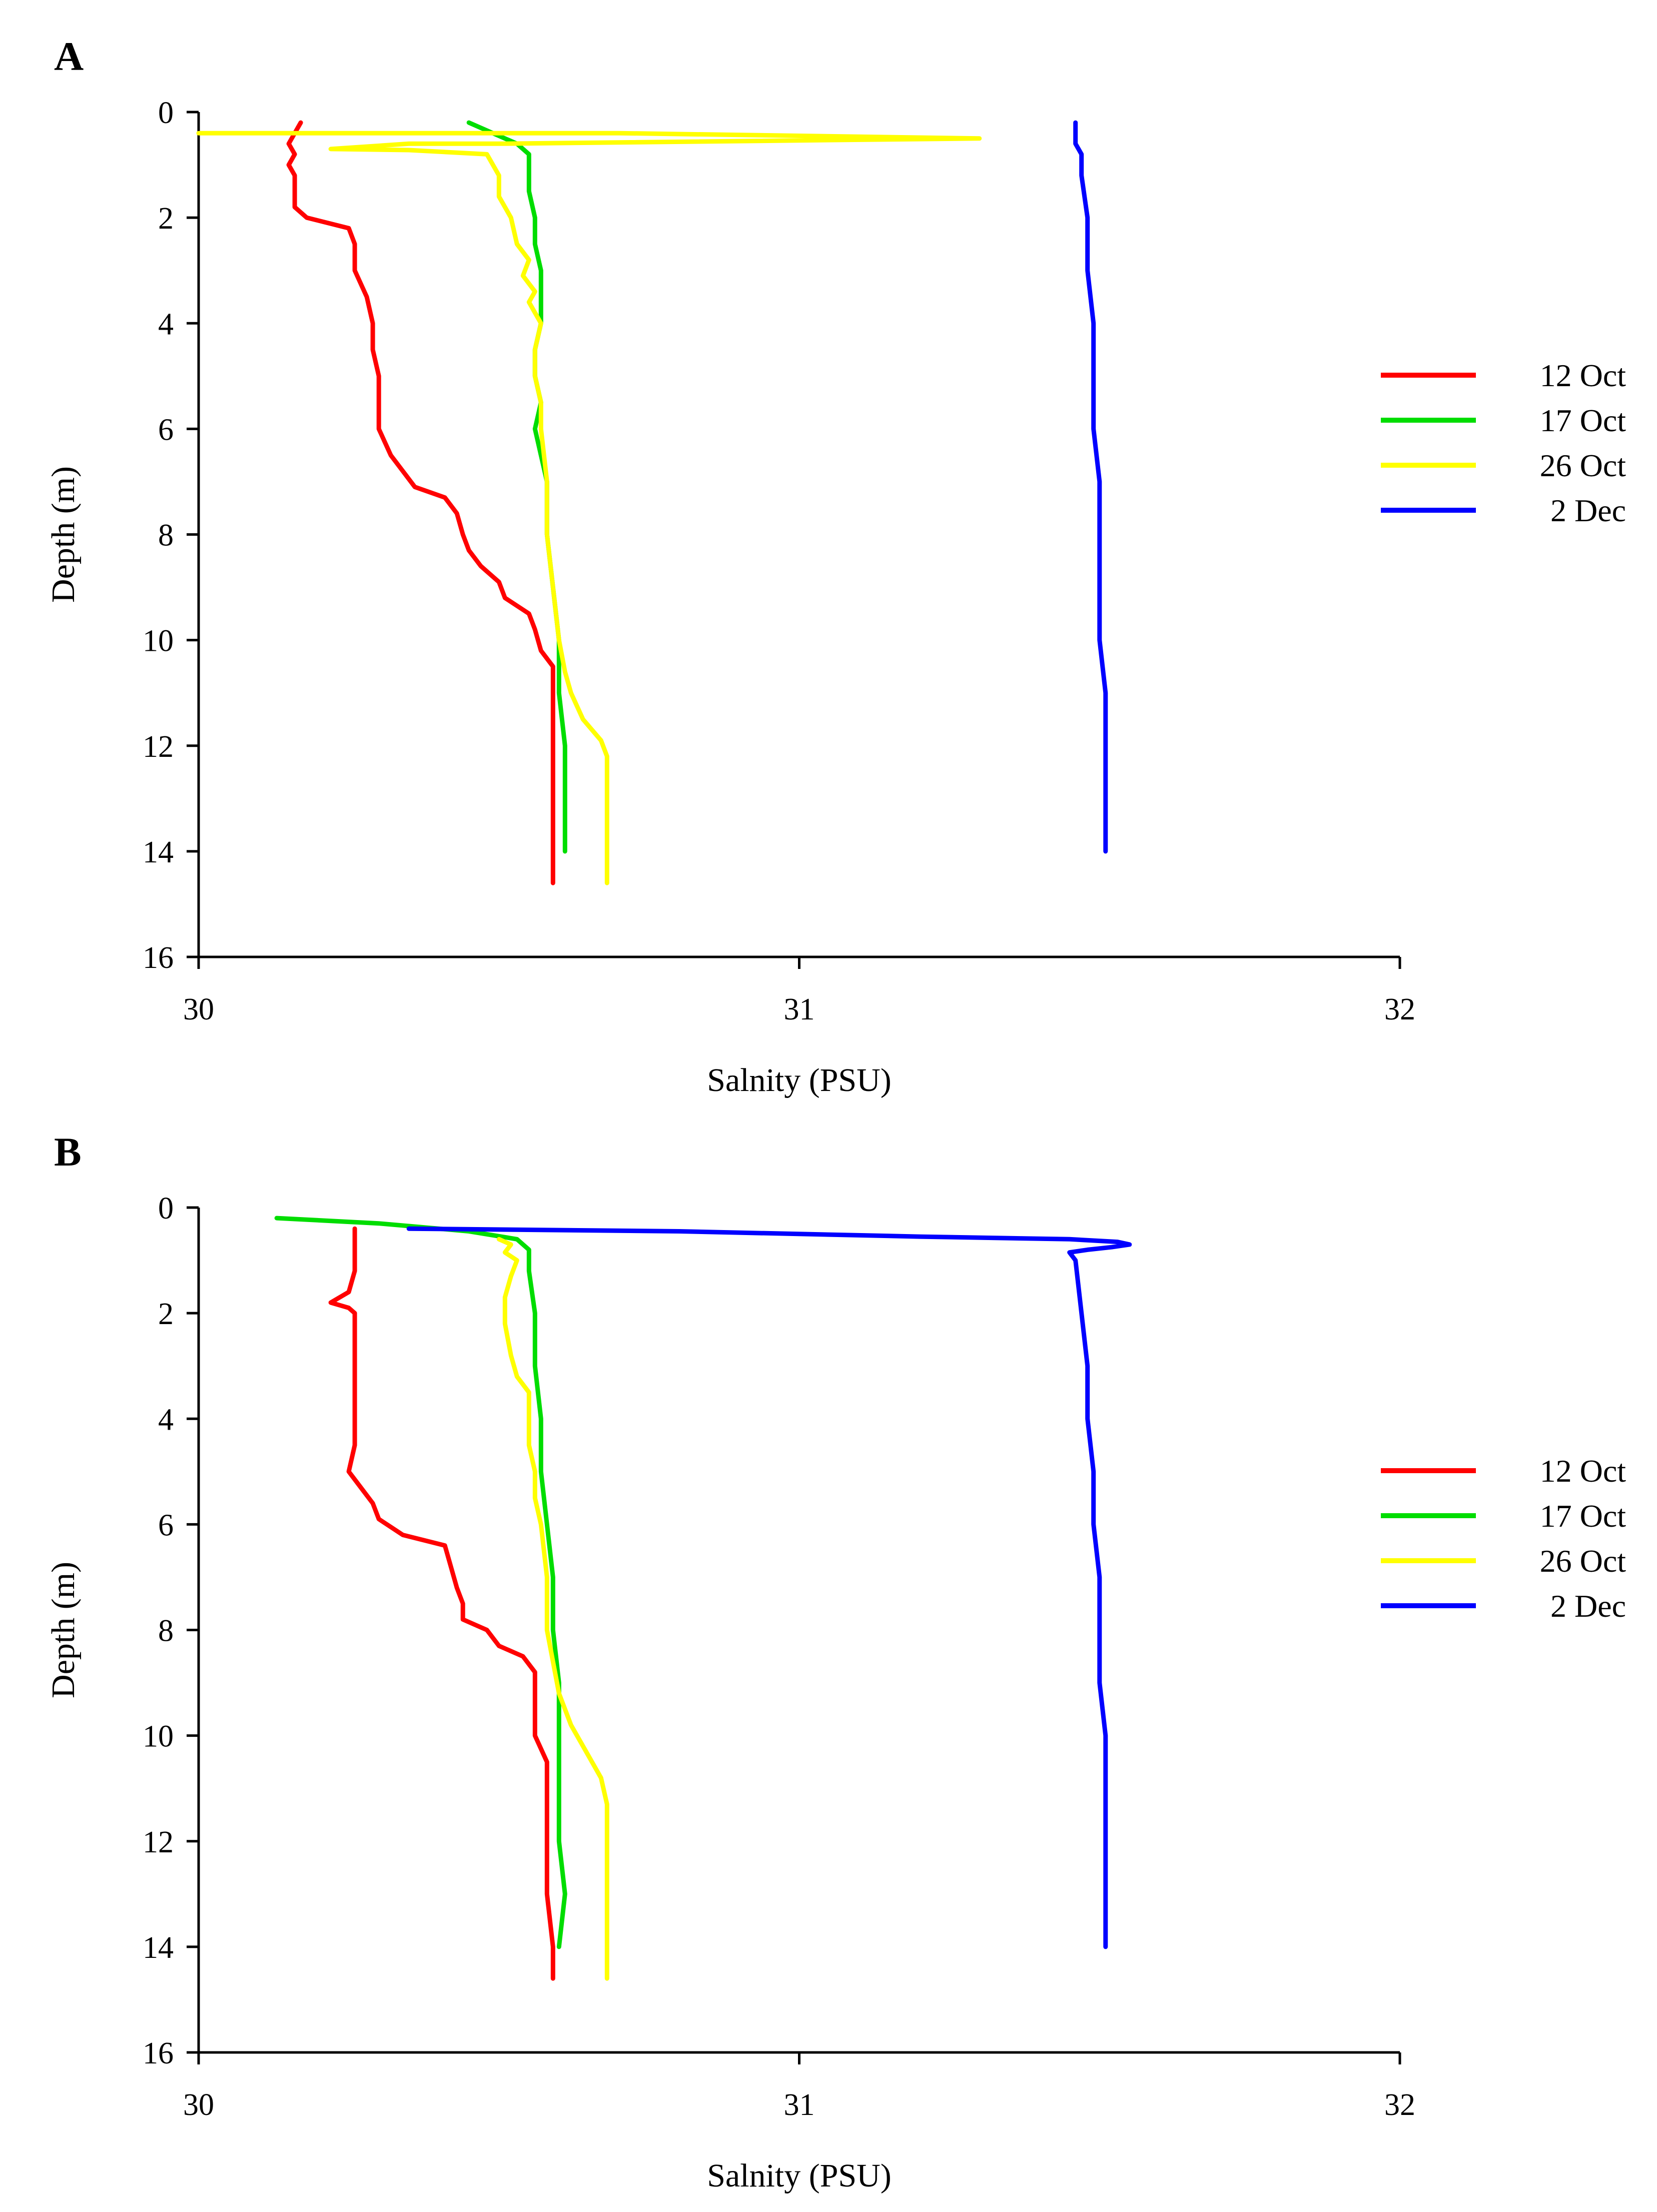  I want to click on series-line-17-oct, so click(420, 1583).